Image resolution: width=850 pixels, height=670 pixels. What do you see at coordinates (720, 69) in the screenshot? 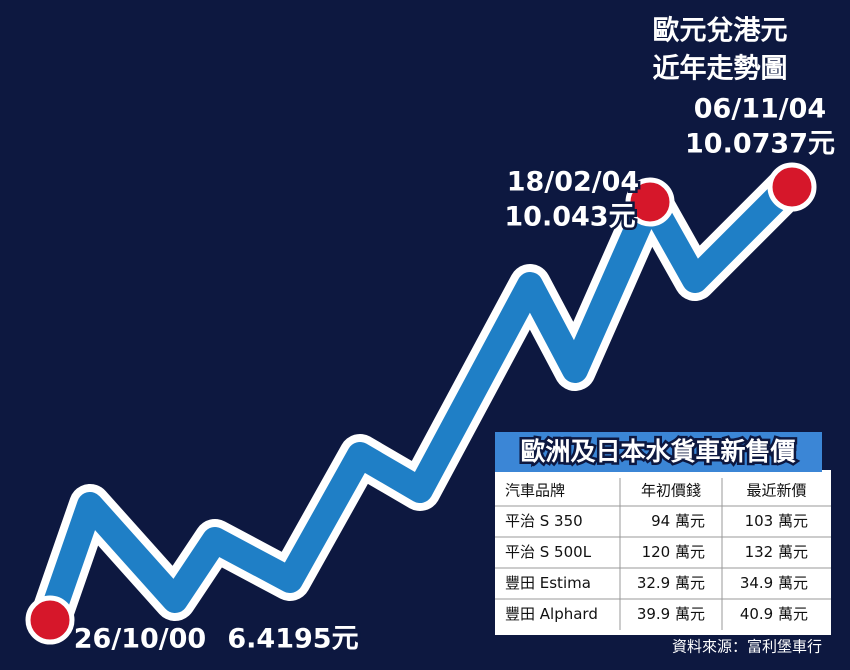
I see `title: 近年走勢圖` at bounding box center [720, 69].